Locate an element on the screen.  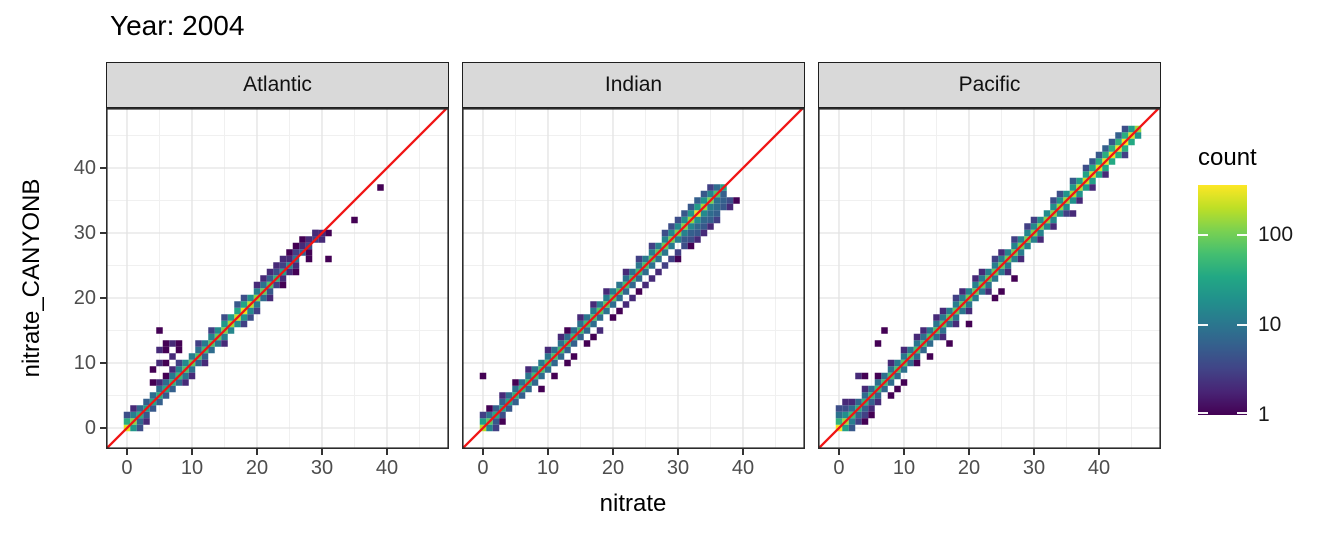
legend-tick-label: 10 is located at coordinates (1270, 325).